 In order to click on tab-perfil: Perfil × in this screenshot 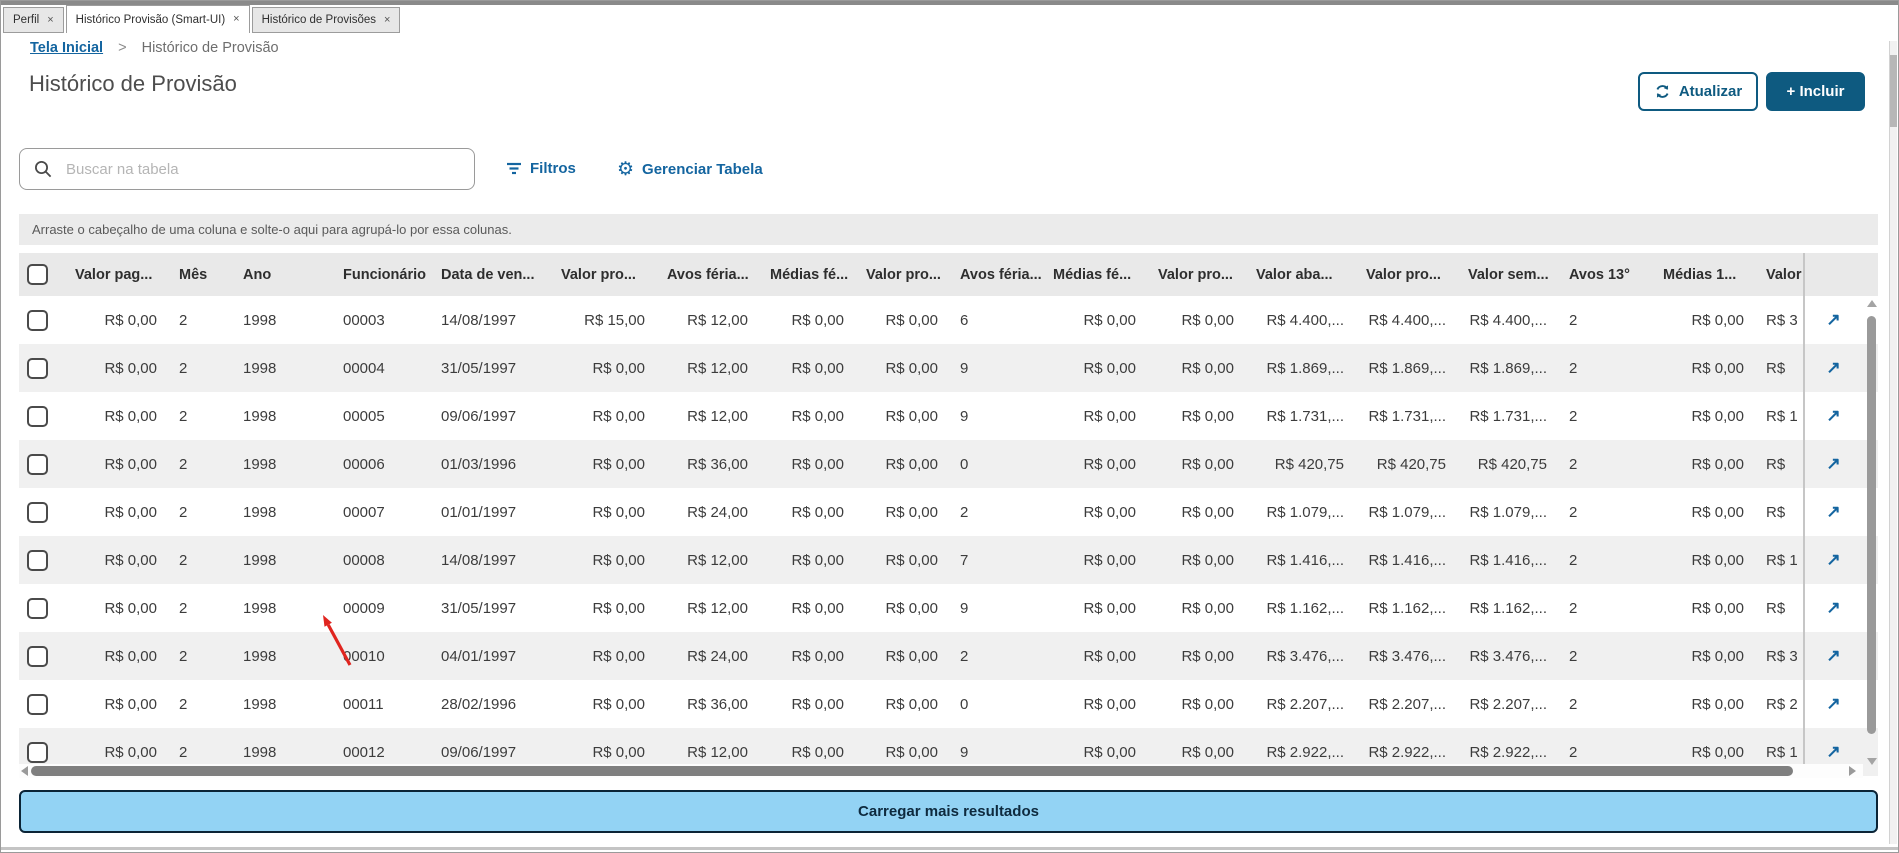, I will do `click(33, 20)`.